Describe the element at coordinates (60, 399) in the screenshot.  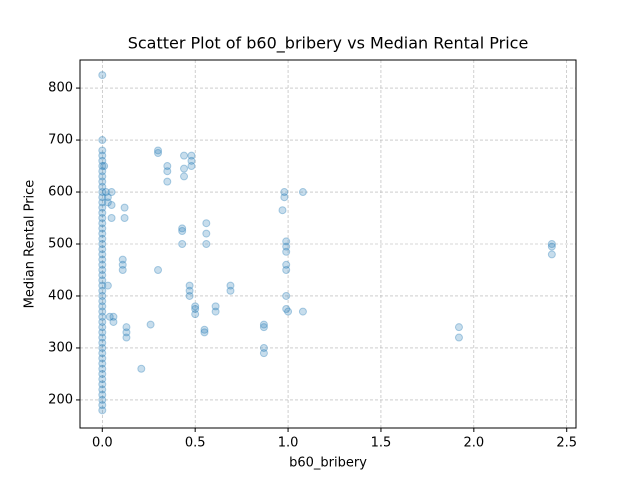
I see `y-tick-label: 200` at that location.